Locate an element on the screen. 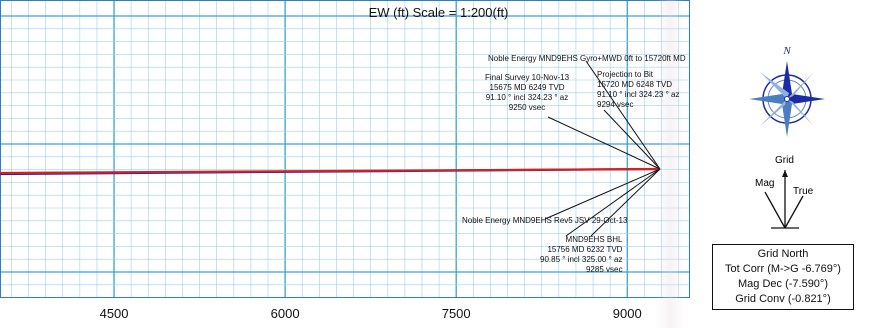 This screenshot has height=328, width=877. total-correction: Tot Corr (M->G -6.769°) is located at coordinates (783, 269).